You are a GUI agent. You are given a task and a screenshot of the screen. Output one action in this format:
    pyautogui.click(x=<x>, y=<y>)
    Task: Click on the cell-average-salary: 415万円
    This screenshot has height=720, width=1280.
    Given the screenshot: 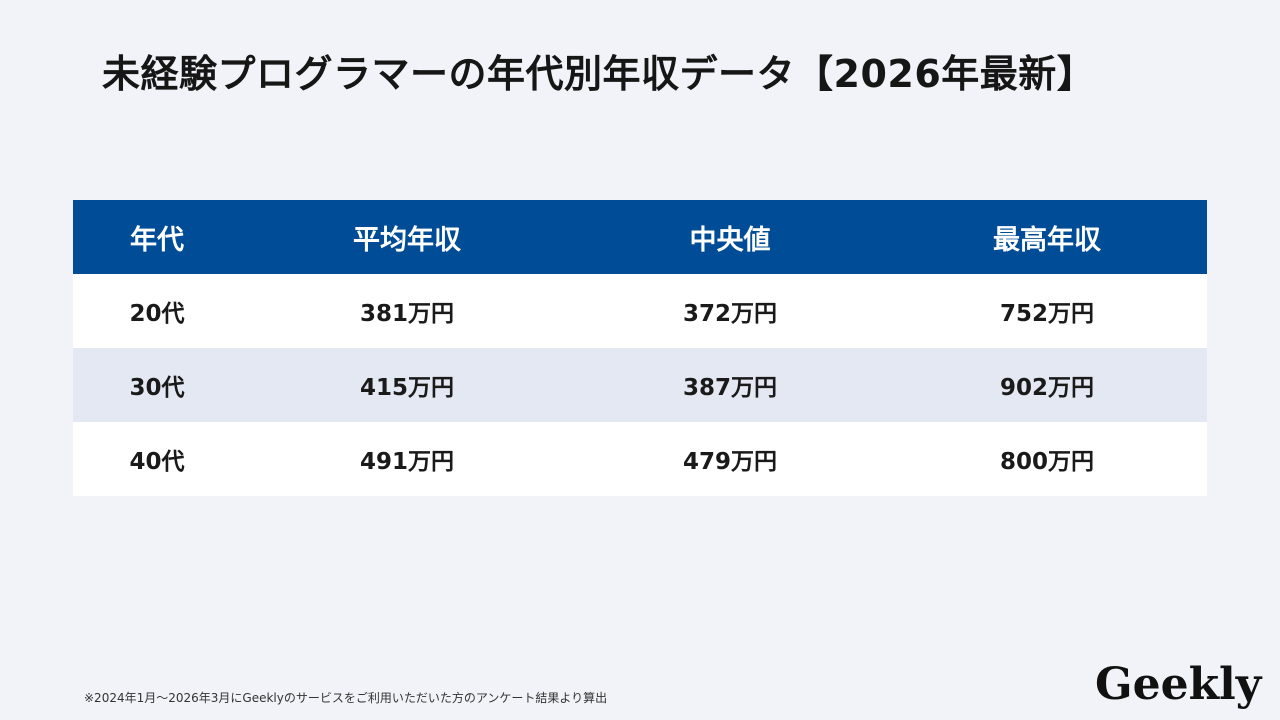 What is the action you would take?
    pyautogui.click(x=407, y=385)
    